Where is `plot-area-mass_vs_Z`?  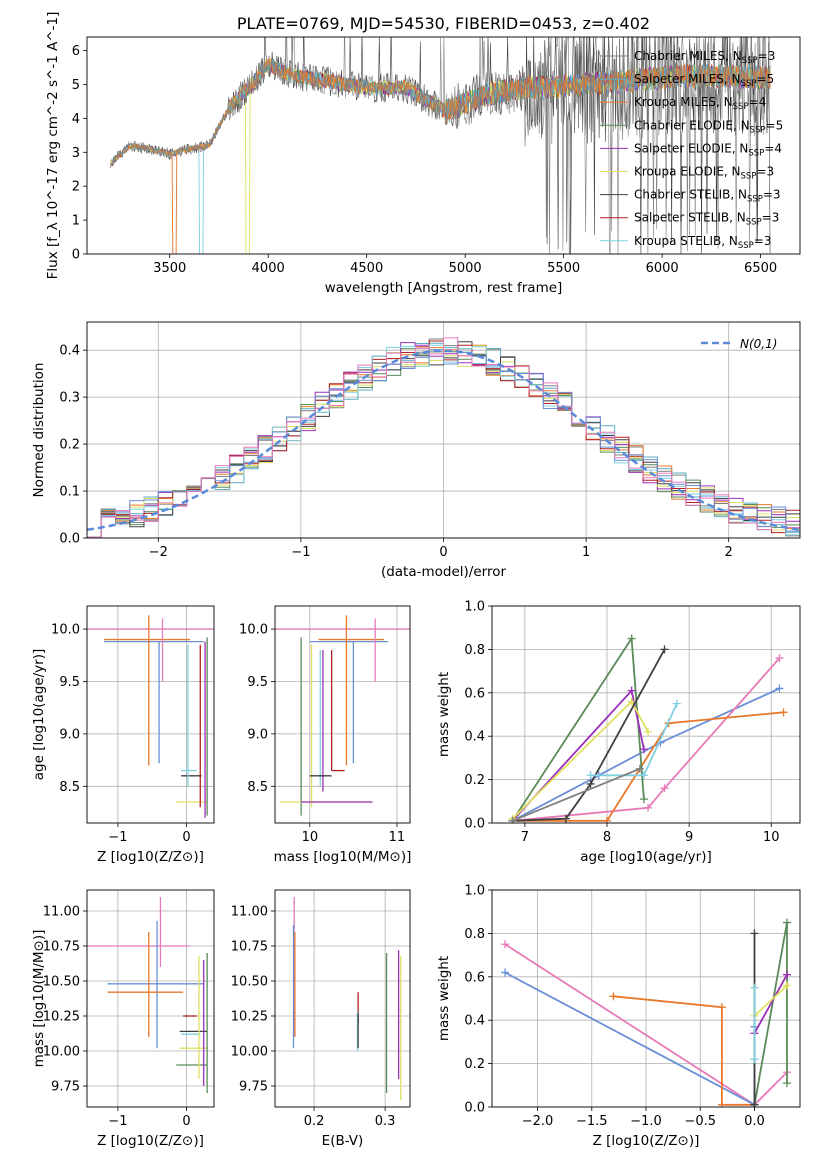 plot-area-mass_vs_Z is located at coordinates (147, 995).